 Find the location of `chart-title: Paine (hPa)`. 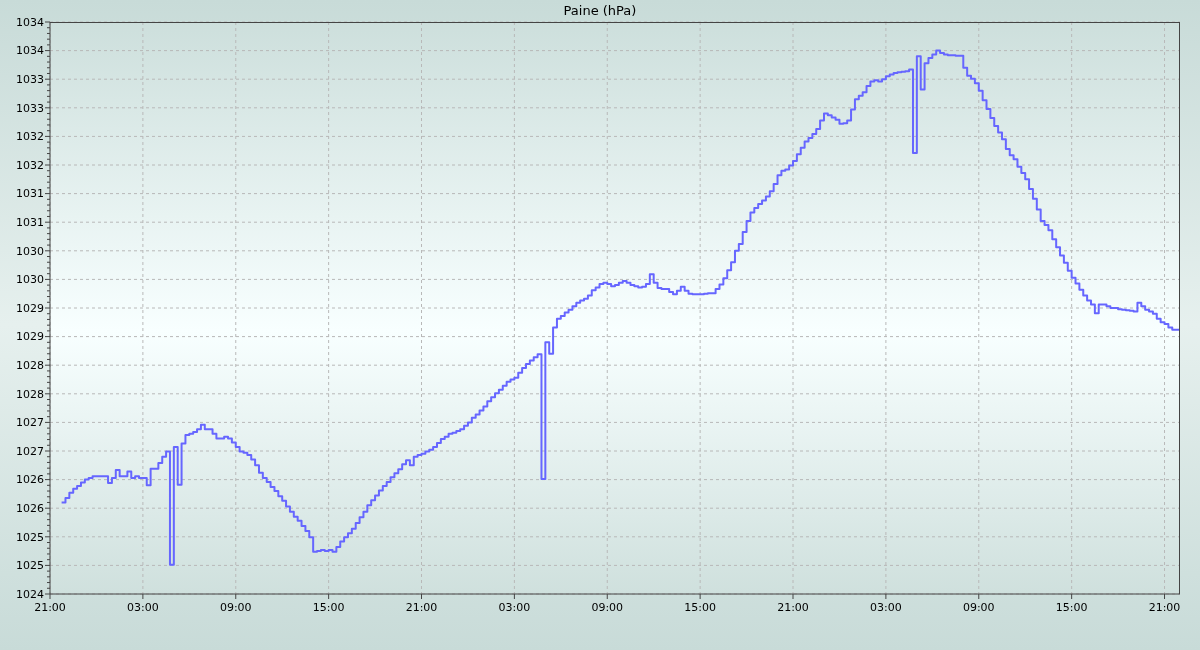

chart-title: Paine (hPa) is located at coordinates (600, 10).